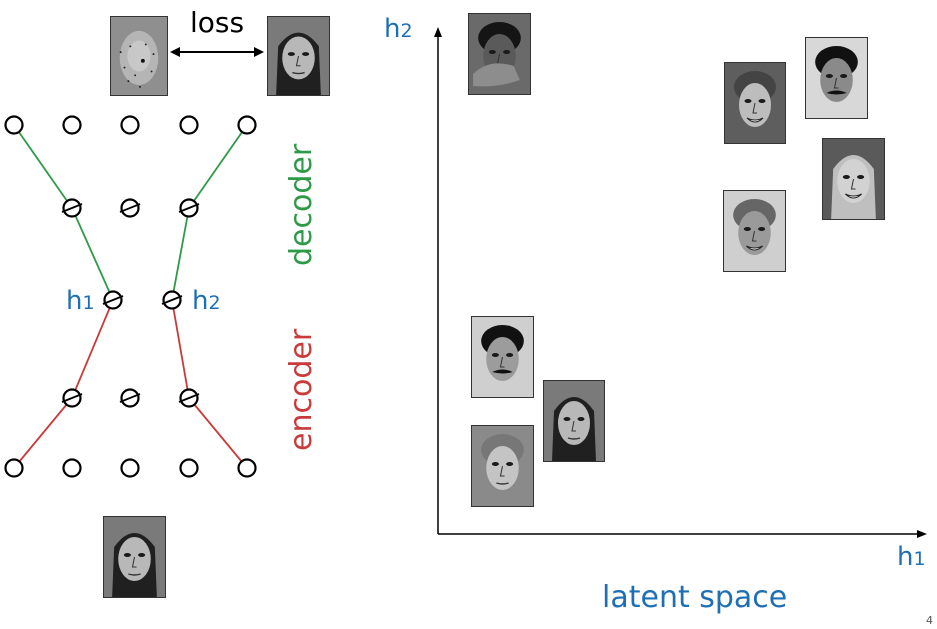 This screenshot has height=629, width=937. What do you see at coordinates (175, 52) in the screenshot?
I see `loss-arrowhead-left` at bounding box center [175, 52].